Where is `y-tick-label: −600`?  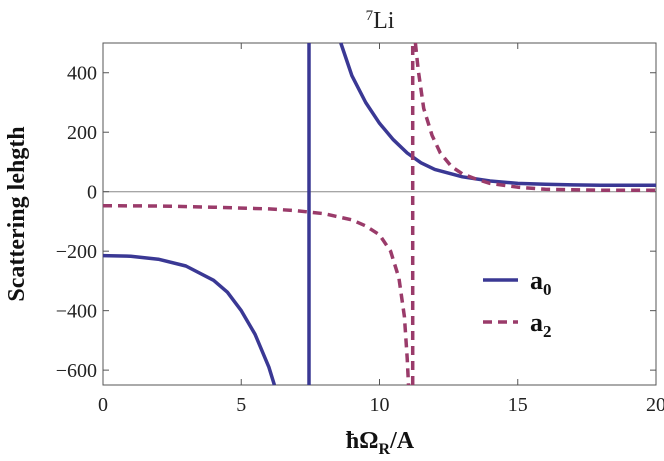
y-tick-label: −600 is located at coordinates (76, 371).